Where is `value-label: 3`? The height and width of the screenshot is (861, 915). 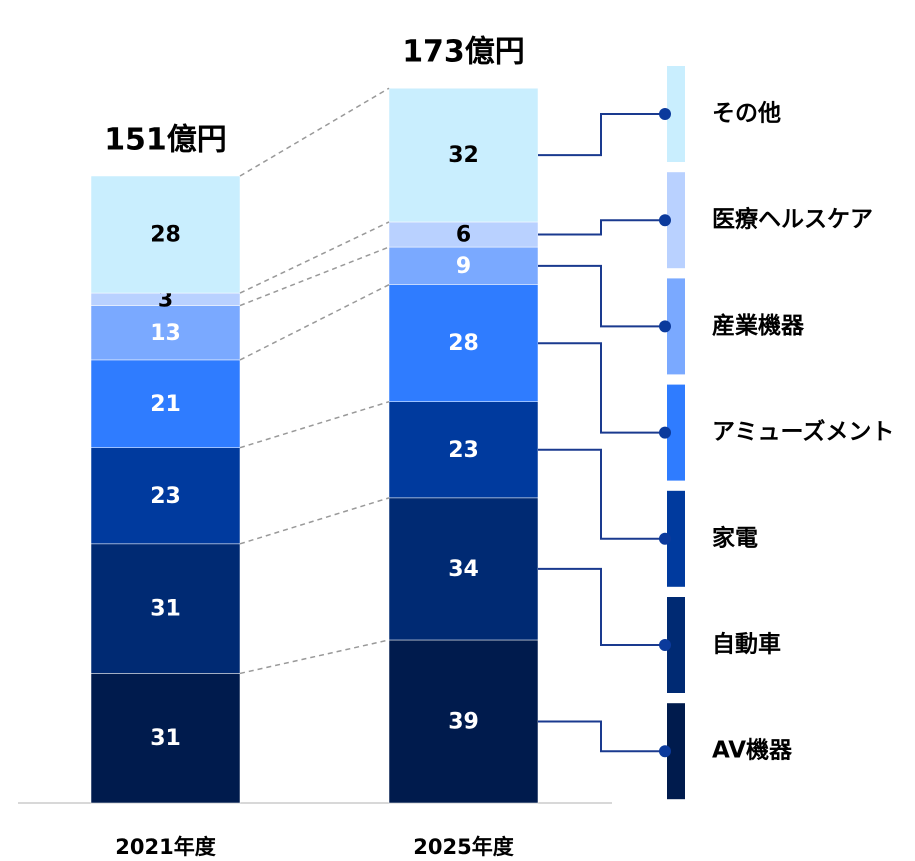
value-label: 3 is located at coordinates (165, 299).